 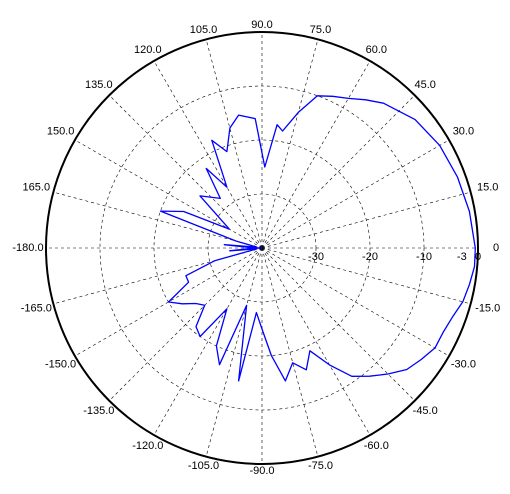 What do you see at coordinates (376, 446) in the screenshot?
I see `angle-tick-label: -60.0` at bounding box center [376, 446].